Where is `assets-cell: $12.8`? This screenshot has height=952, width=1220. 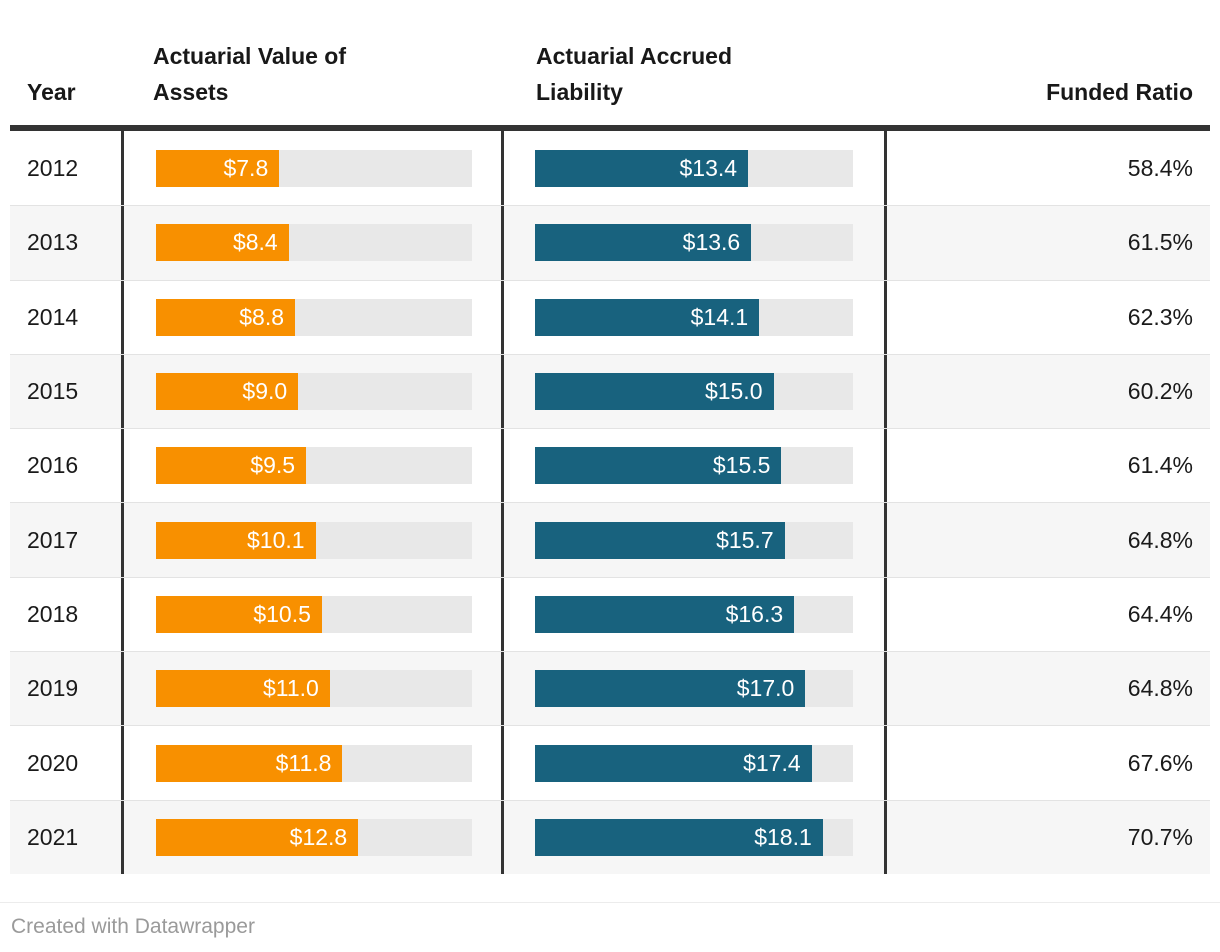
assets-cell: $12.8 is located at coordinates (311, 837).